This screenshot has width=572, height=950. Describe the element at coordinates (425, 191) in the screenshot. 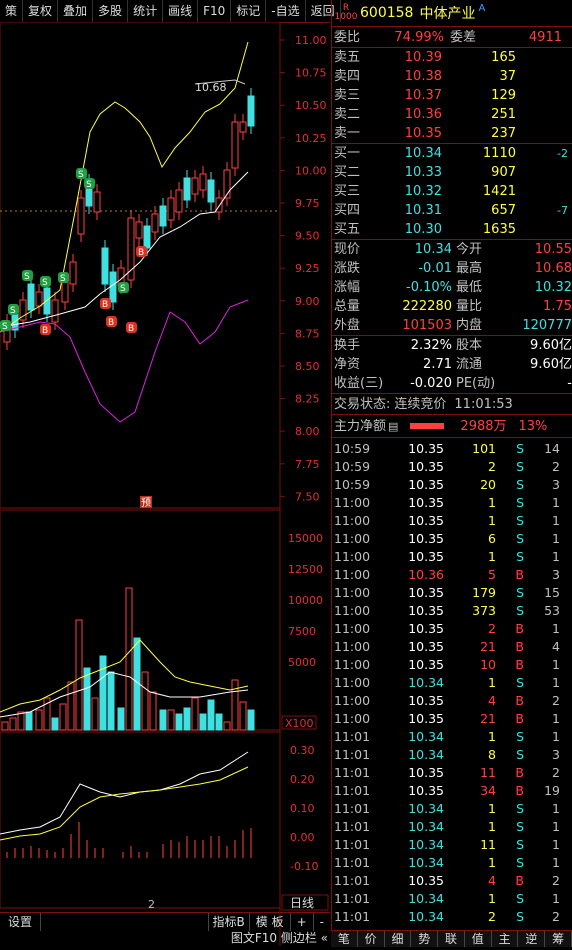

I see `bid-row: 买三 10.32 1421` at that location.